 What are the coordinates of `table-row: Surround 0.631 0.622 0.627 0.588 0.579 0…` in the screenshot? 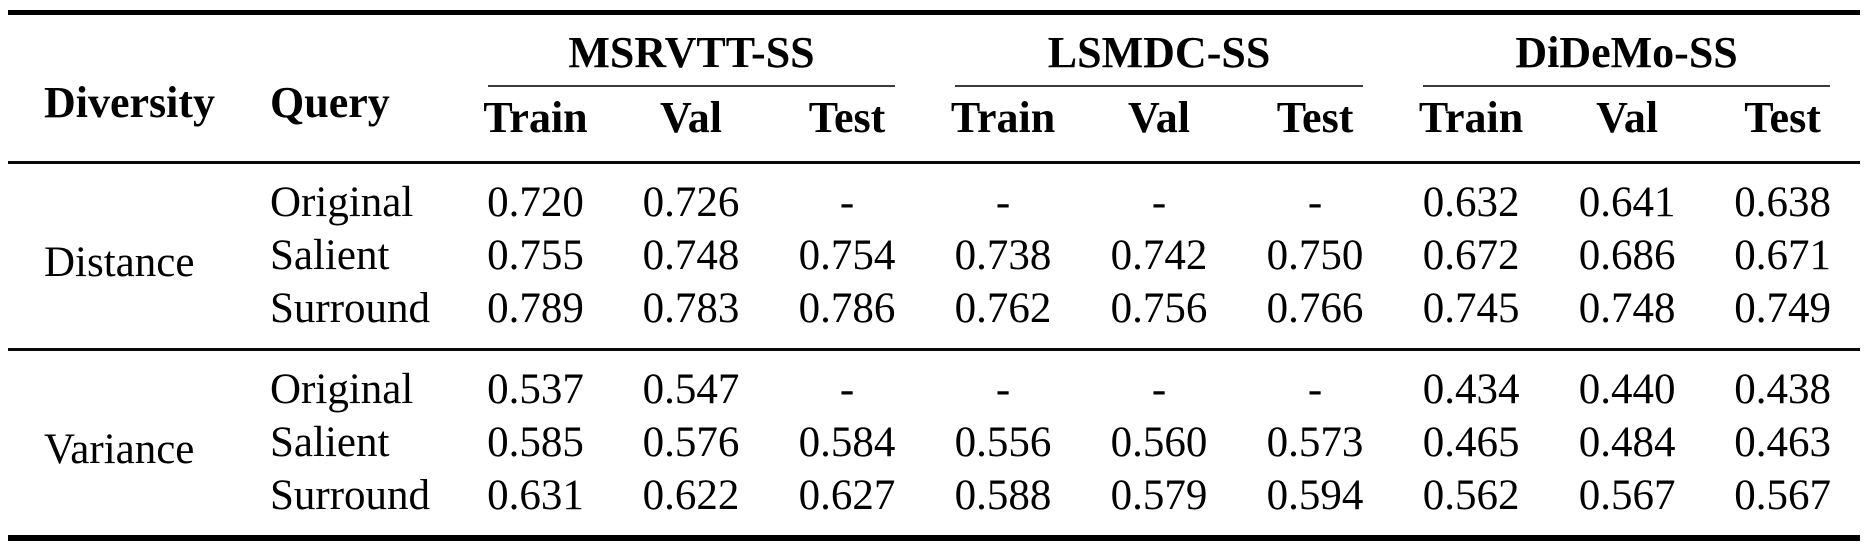 It's located at (934, 503).